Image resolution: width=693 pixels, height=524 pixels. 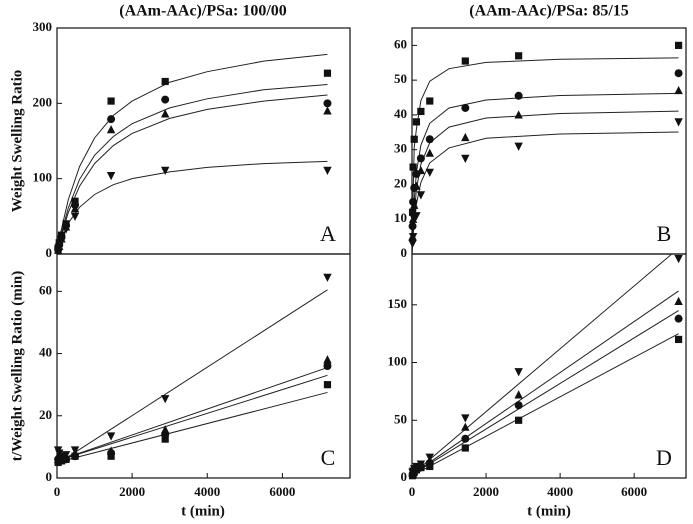 What do you see at coordinates (17, 366) in the screenshot?
I see `y-axis-label: t/Weight Swelling Ratio (min)` at bounding box center [17, 366].